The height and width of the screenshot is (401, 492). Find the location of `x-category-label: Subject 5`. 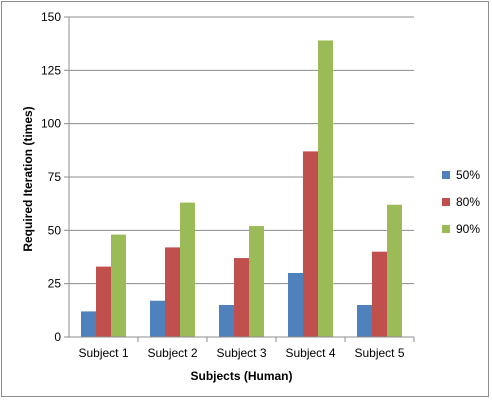

x-category-label: Subject 5 is located at coordinates (379, 353).